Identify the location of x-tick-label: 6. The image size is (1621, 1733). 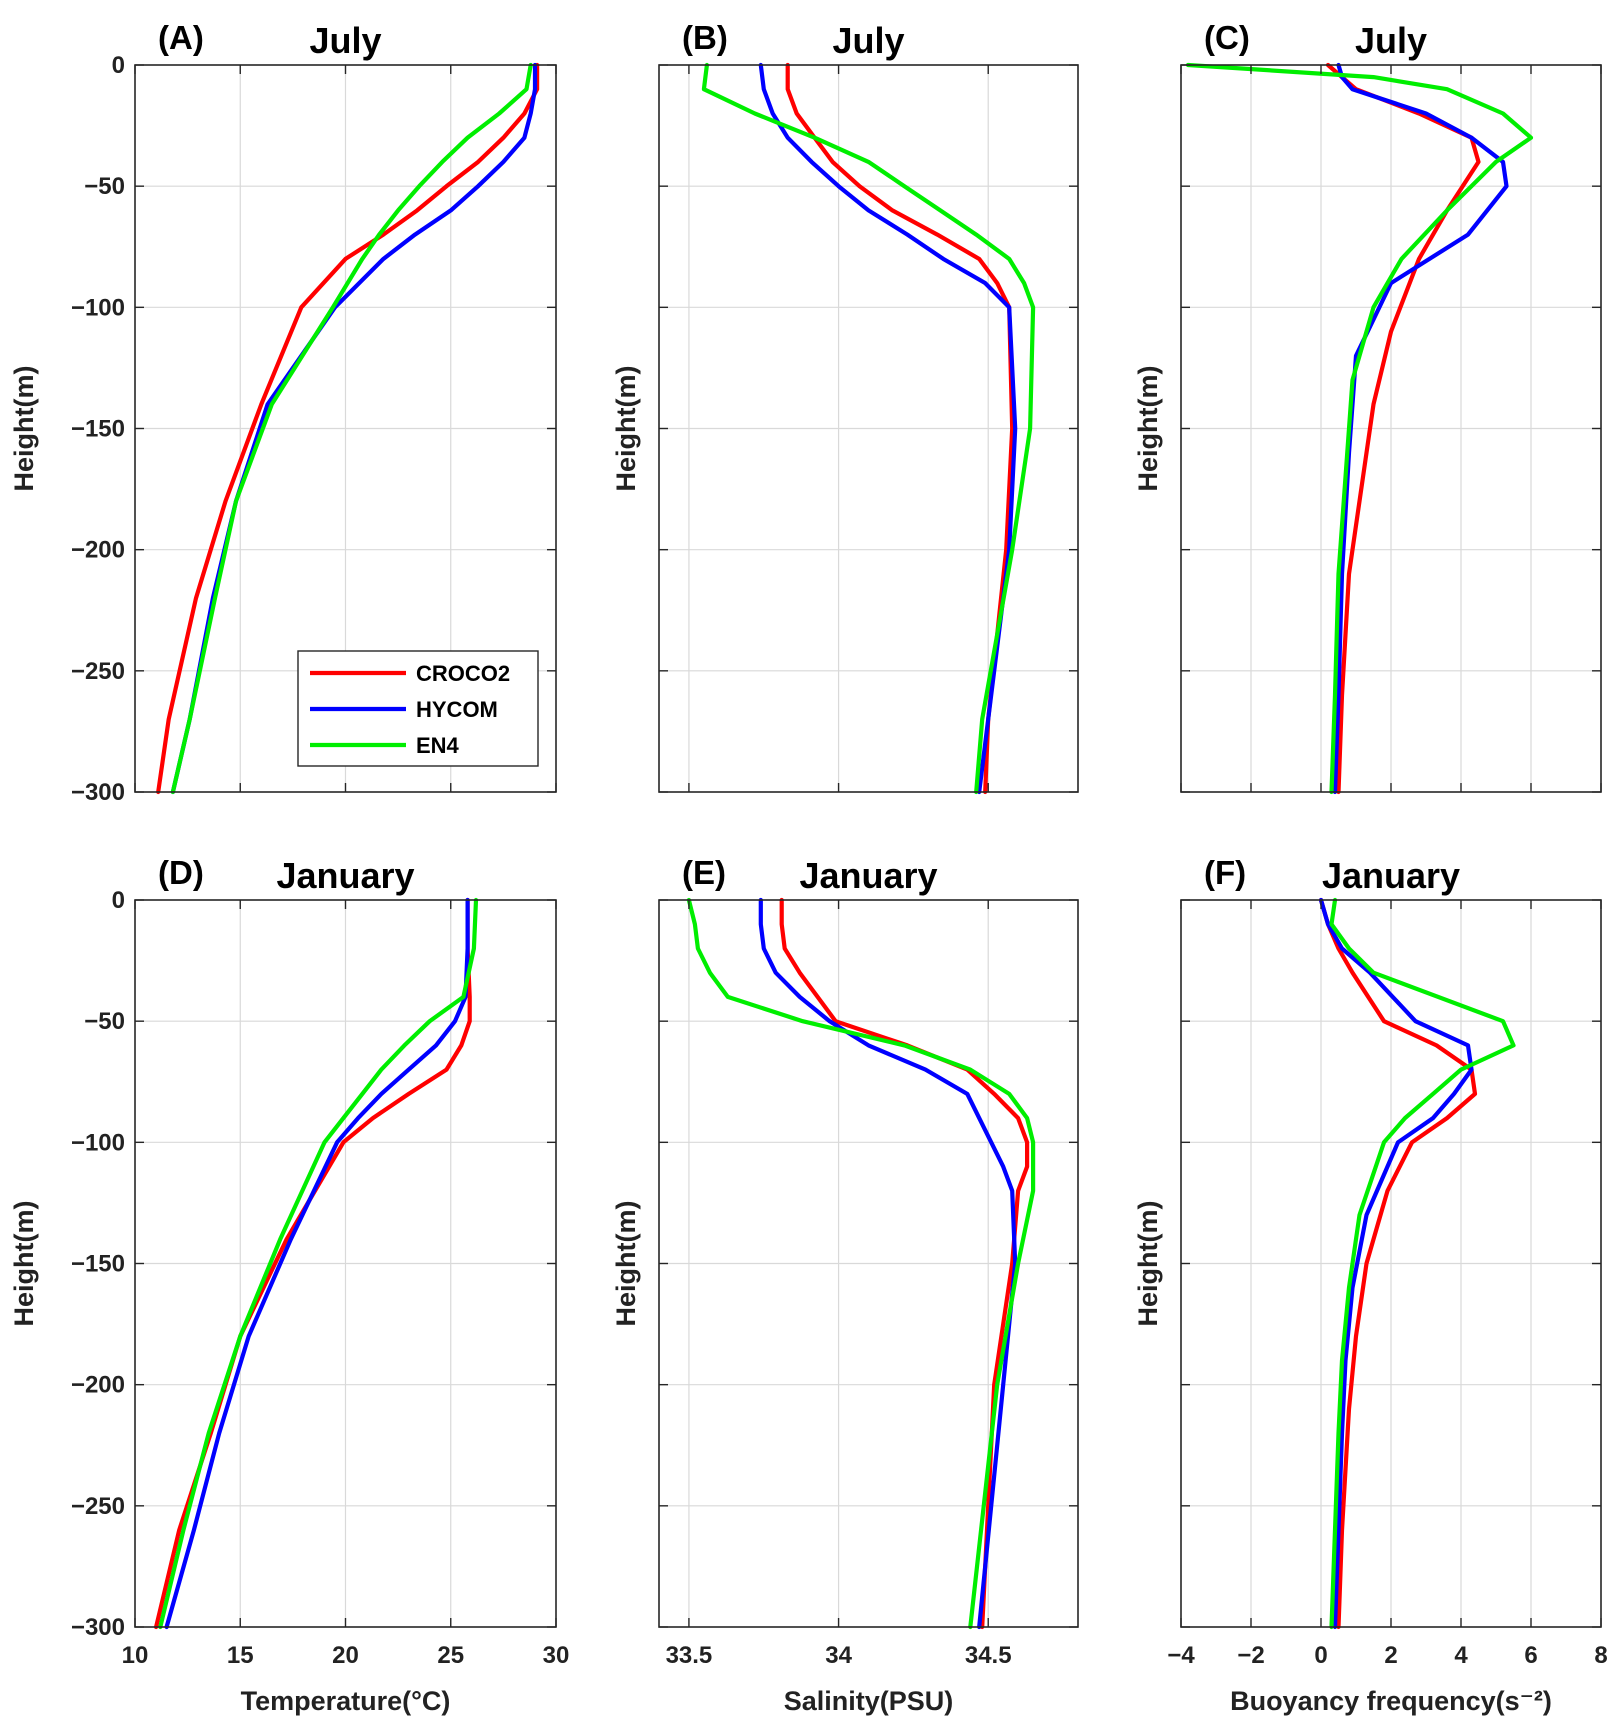
(1530, 1655).